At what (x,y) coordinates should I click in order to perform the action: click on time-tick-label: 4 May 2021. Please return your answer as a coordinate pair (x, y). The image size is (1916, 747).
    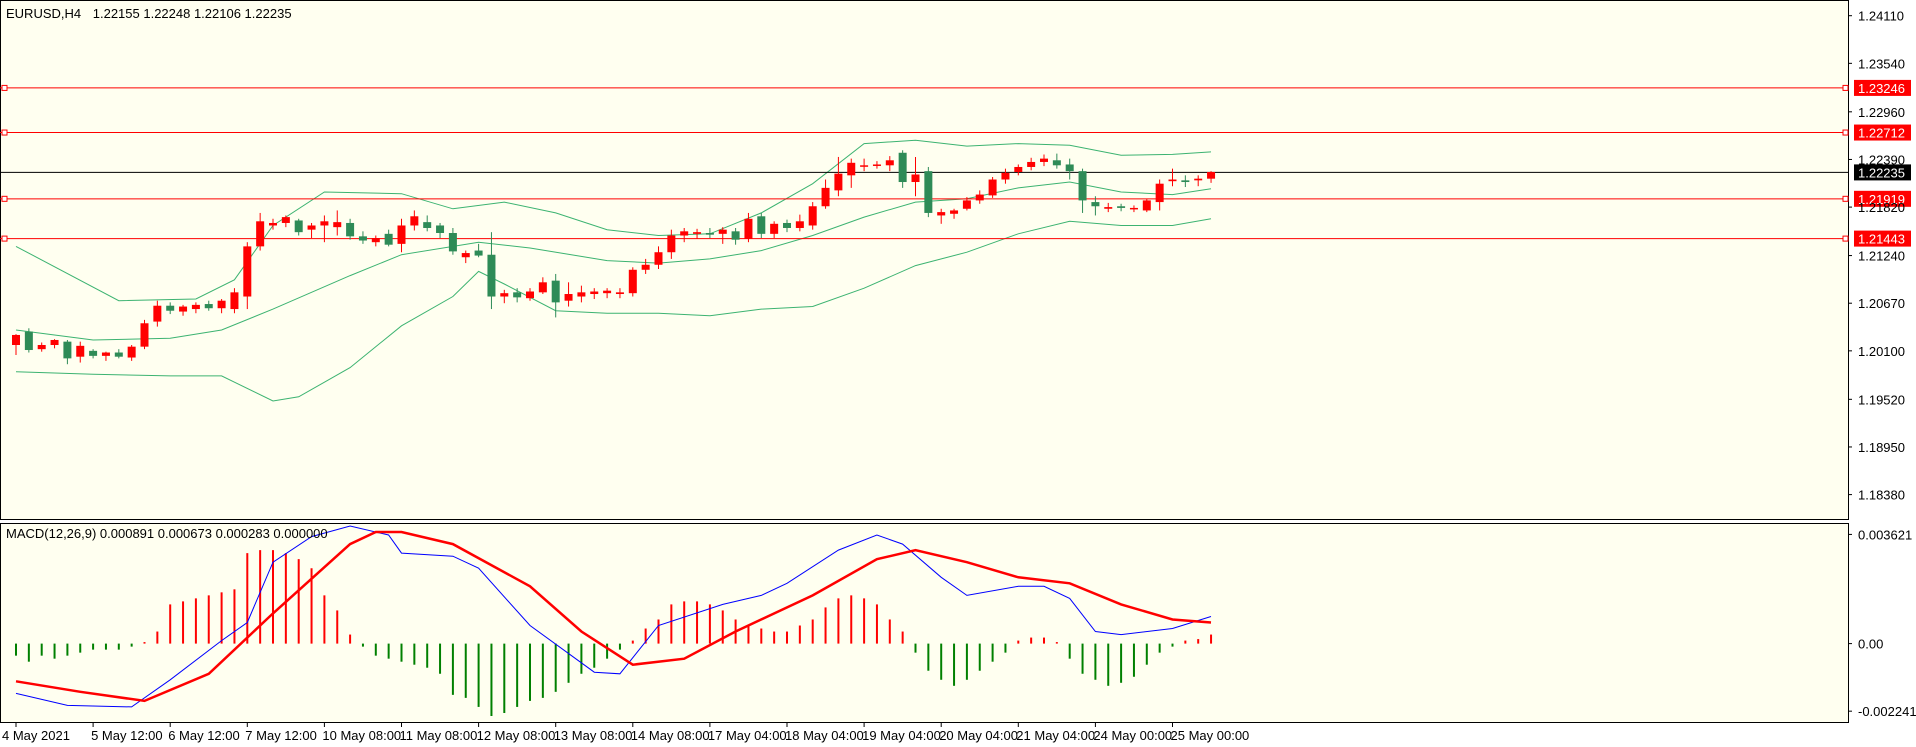
    Looking at the image, I should click on (36, 735).